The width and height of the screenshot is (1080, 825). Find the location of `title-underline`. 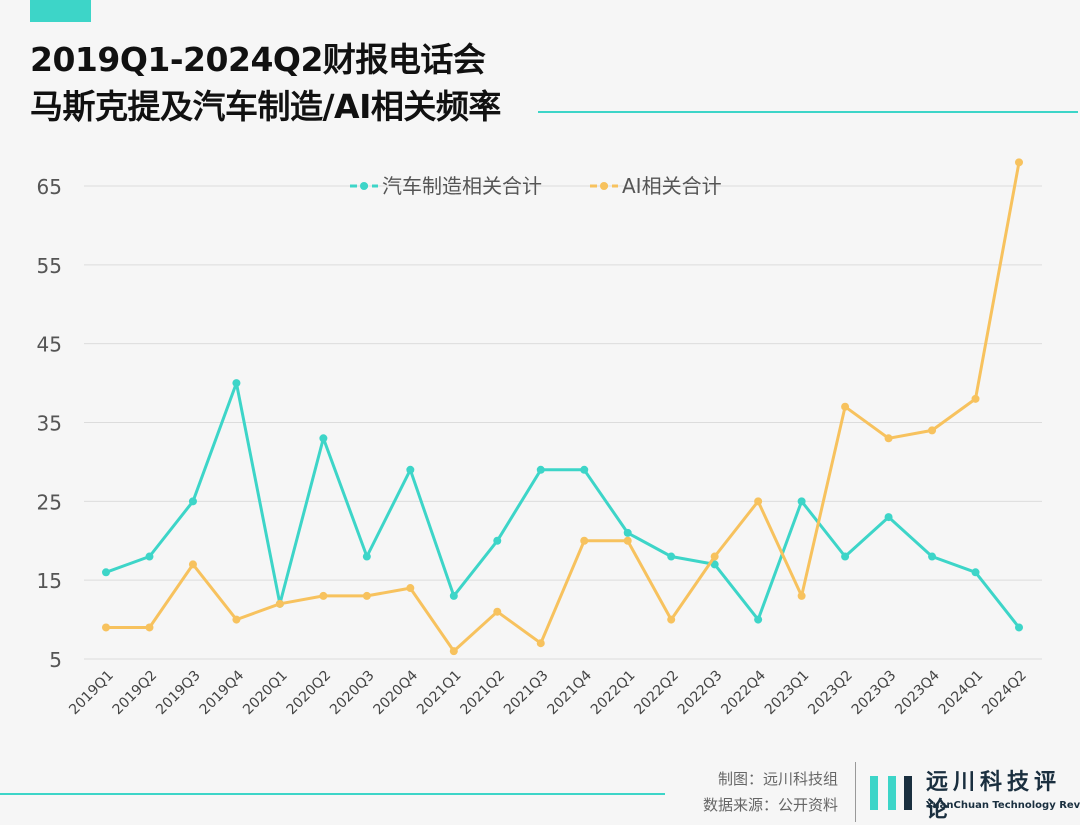

title-underline is located at coordinates (808, 112).